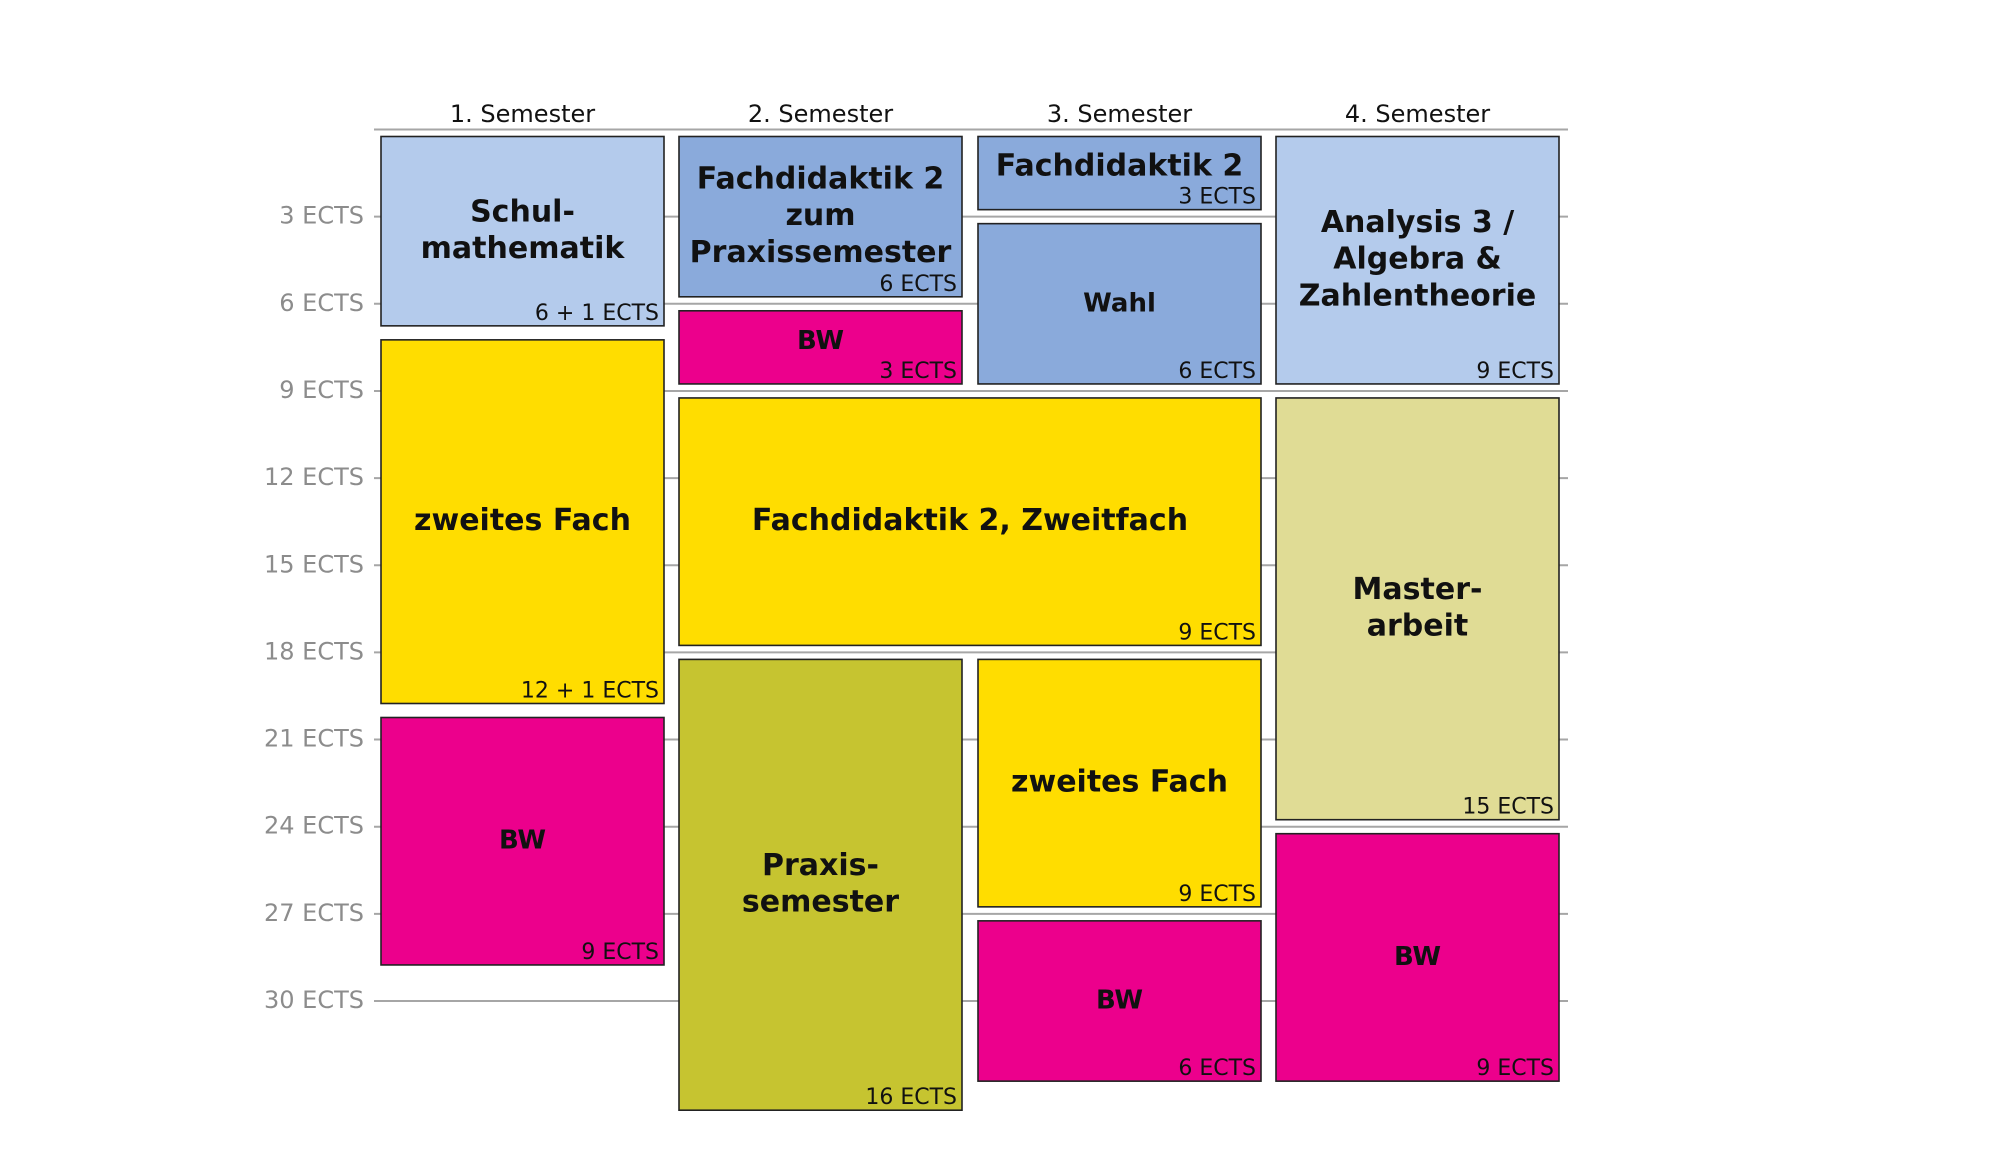 The width and height of the screenshot is (2000, 1167). What do you see at coordinates (321, 303) in the screenshot?
I see `y-tick-label: 6 ECTS` at bounding box center [321, 303].